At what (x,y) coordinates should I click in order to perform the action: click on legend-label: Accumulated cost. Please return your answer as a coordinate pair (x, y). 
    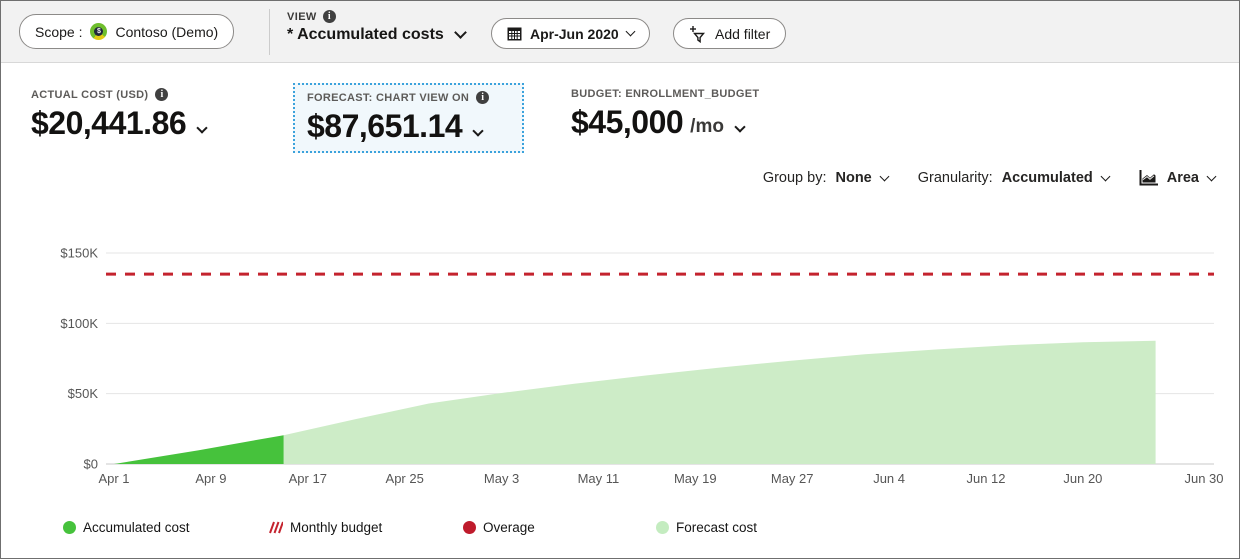
    Looking at the image, I should click on (136, 527).